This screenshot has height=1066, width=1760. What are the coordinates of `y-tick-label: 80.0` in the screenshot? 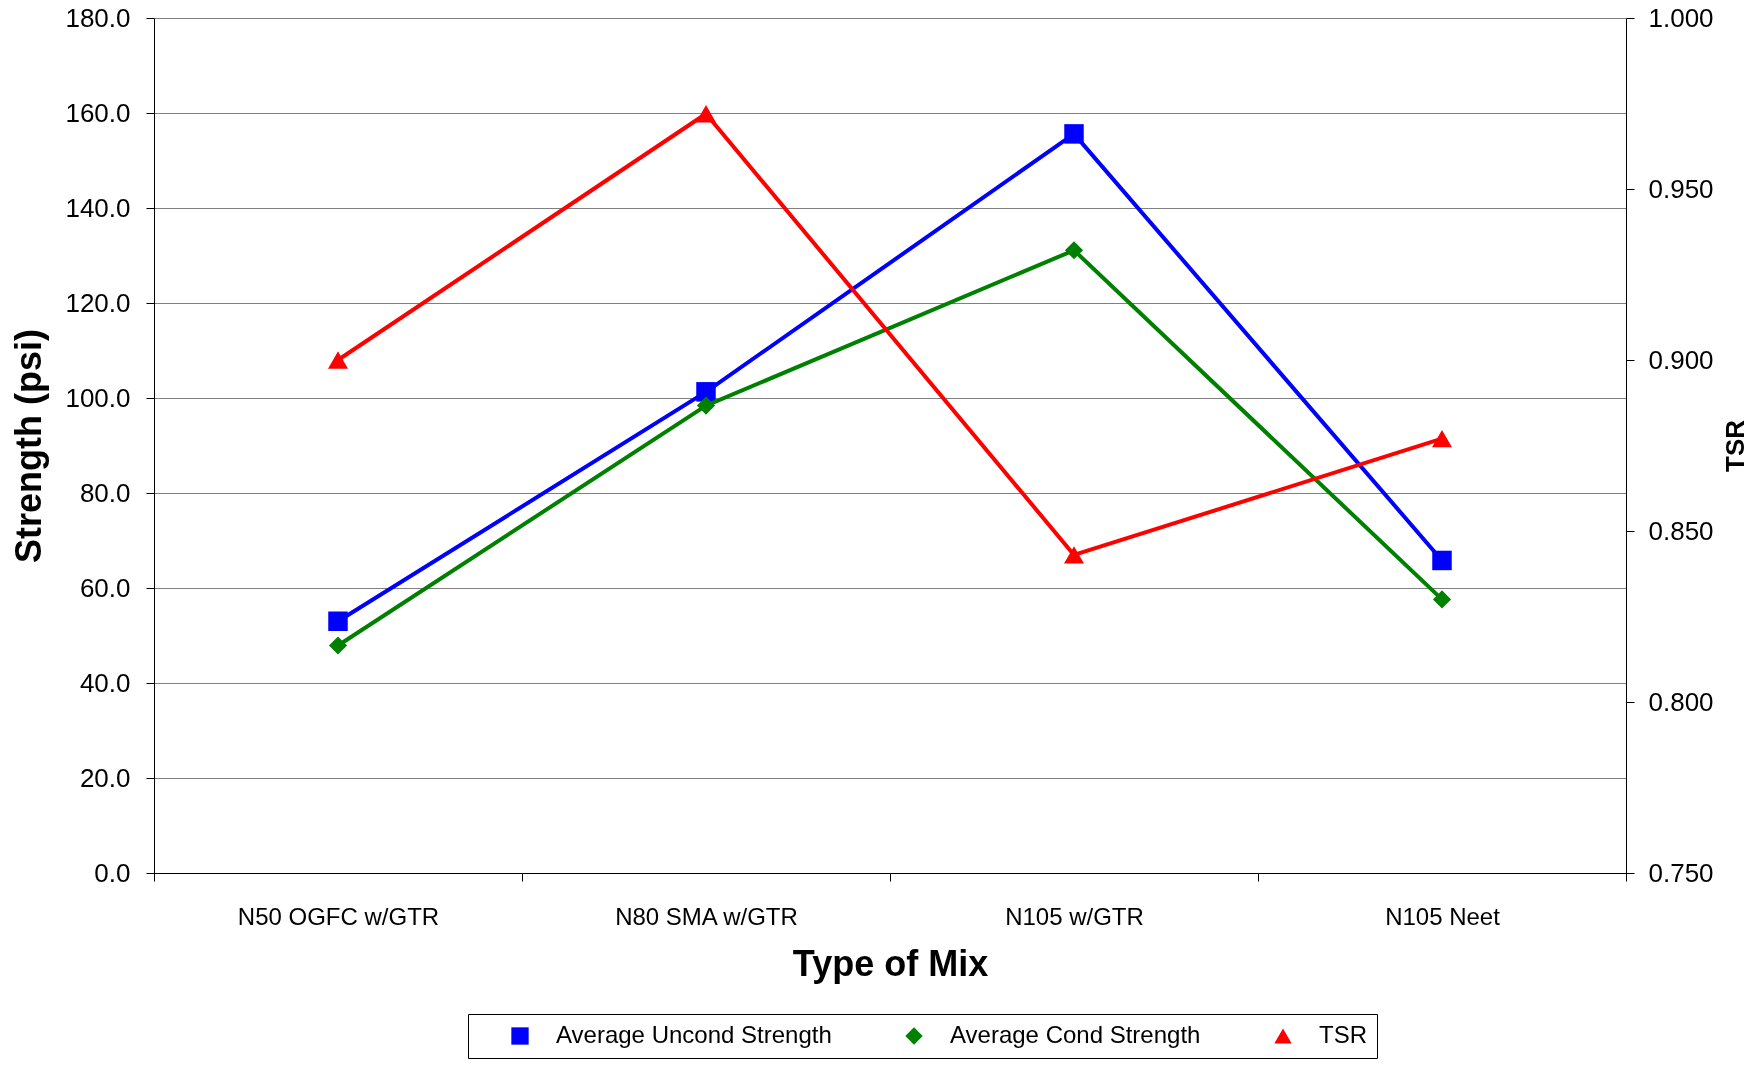 It's located at (105, 492).